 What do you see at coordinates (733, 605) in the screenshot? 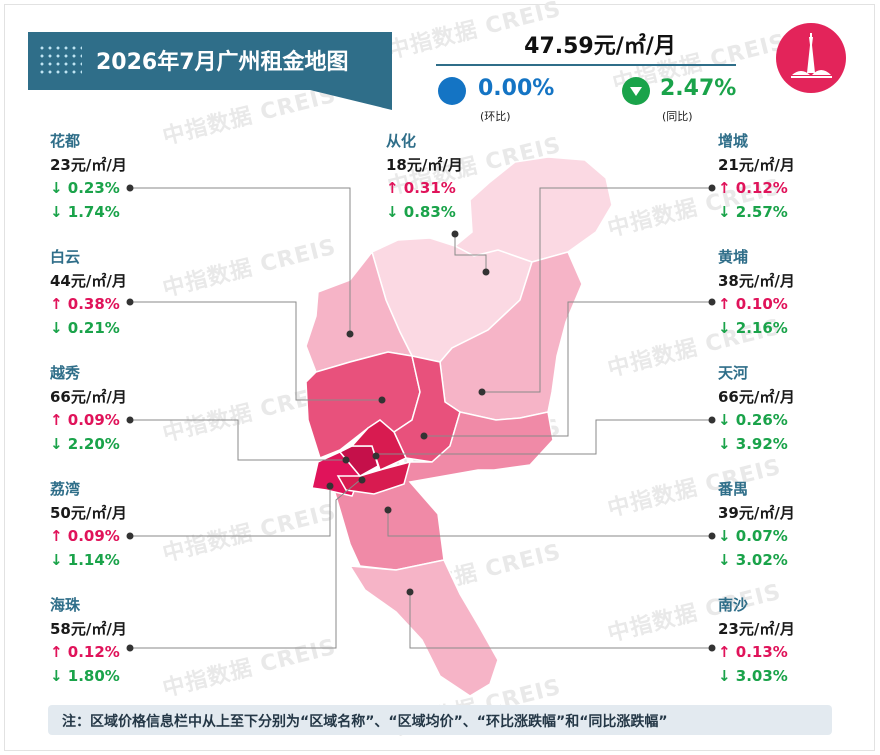
I see `district-name: 南沙` at bounding box center [733, 605].